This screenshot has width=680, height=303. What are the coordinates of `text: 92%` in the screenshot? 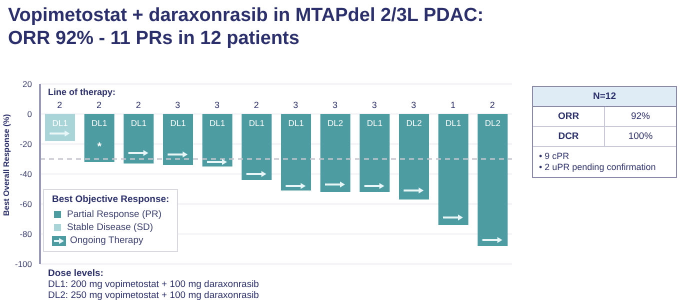 It's located at (640, 117).